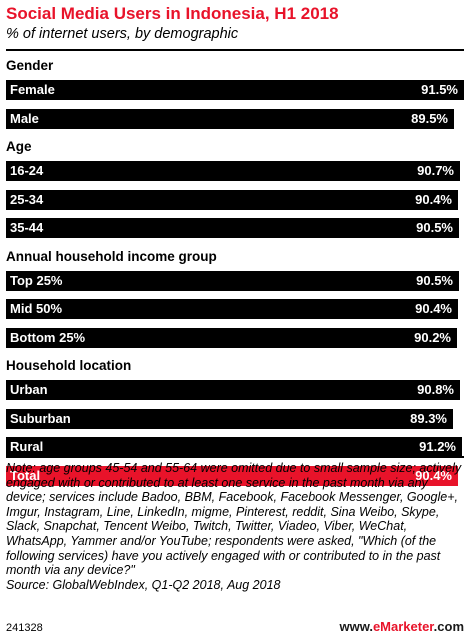 The width and height of the screenshot is (470, 641). I want to click on bar-label: Mid 50%, so click(36, 308).